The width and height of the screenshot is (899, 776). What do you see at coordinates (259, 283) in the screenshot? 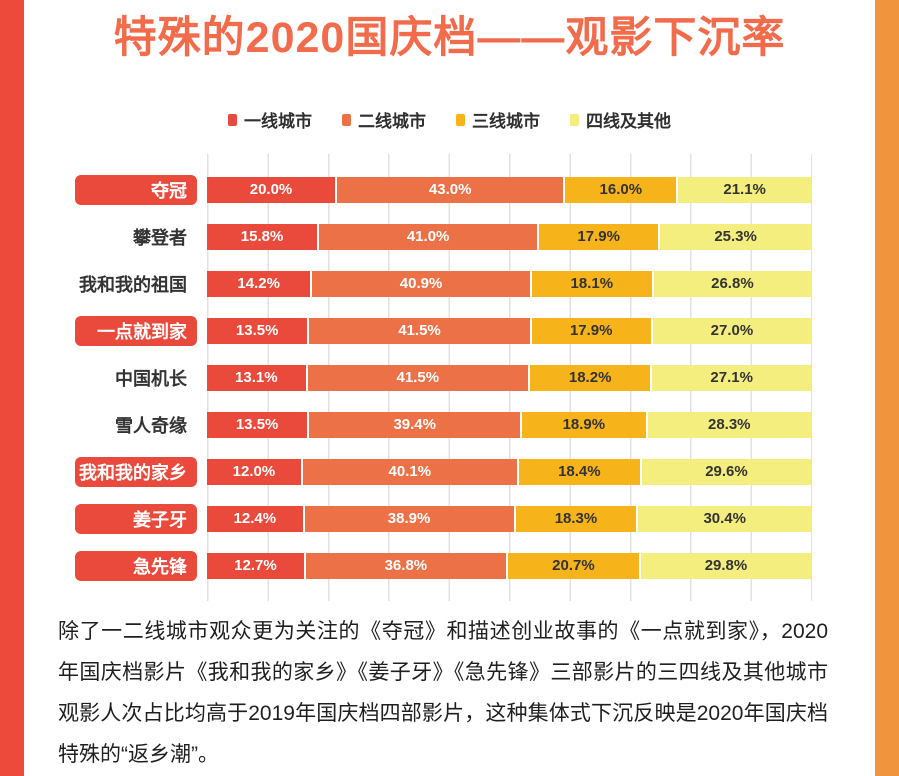
I see `bar-segment: 14.2%` at bounding box center [259, 283].